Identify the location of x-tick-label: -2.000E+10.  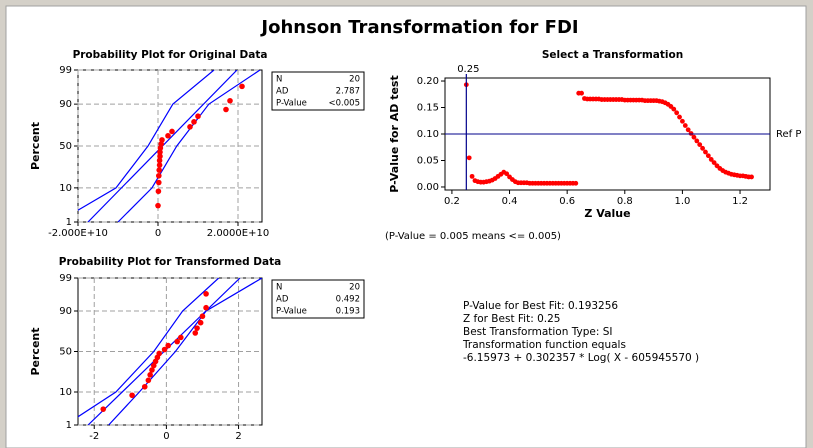
(78, 233).